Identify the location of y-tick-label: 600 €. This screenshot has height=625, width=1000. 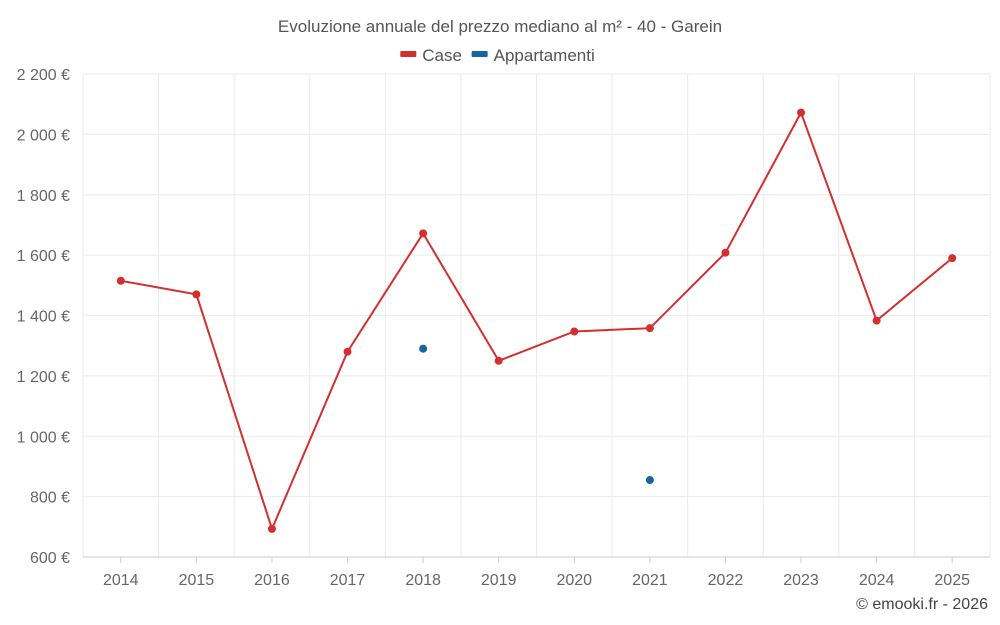
(50, 558).